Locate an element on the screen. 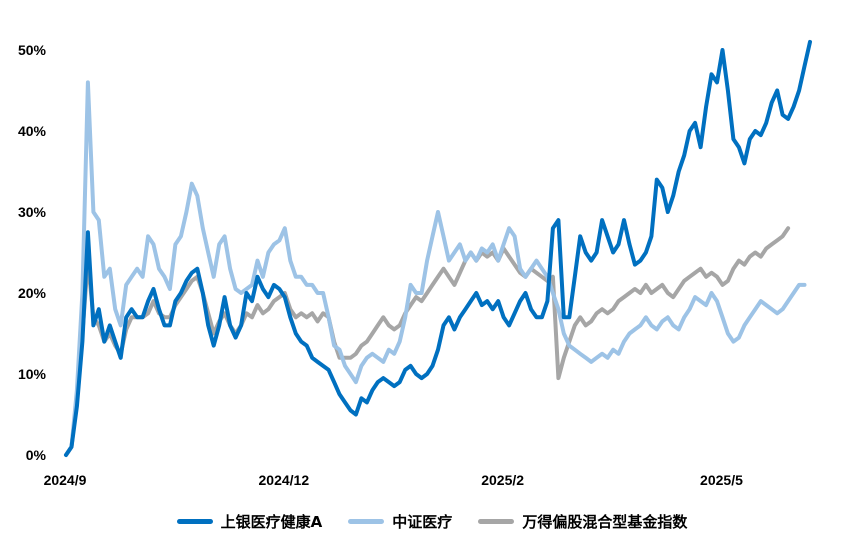 The width and height of the screenshot is (864, 552). y-tick-label: 10% is located at coordinates (32, 374).